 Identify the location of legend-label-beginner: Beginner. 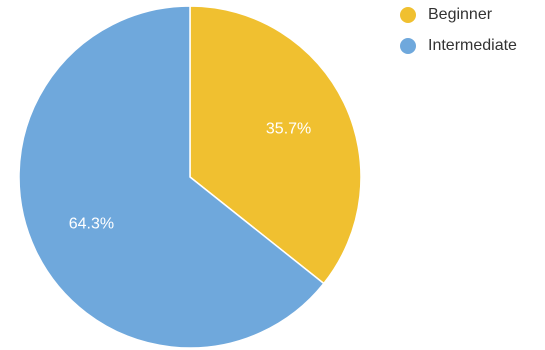
(460, 14).